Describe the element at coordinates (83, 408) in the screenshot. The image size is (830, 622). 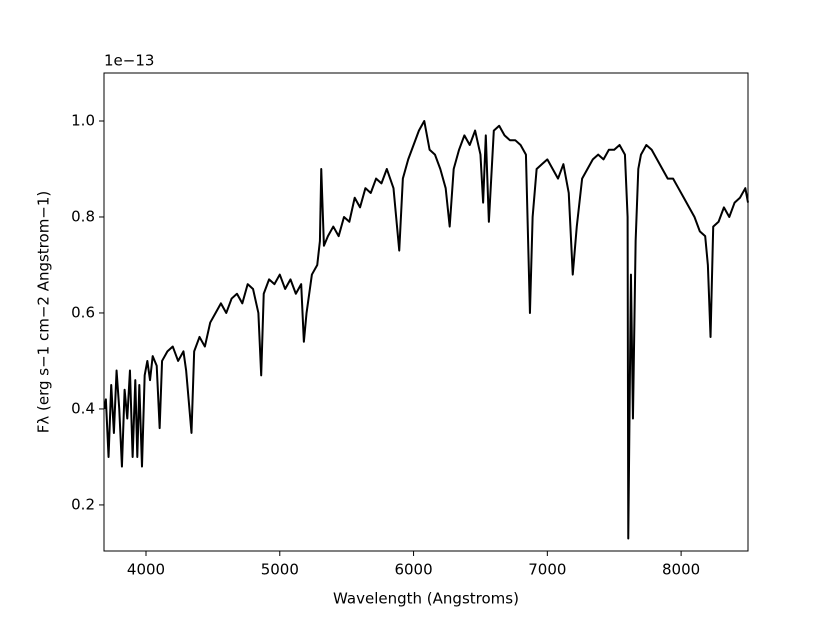
I see `y-tick-label: 0.4` at that location.